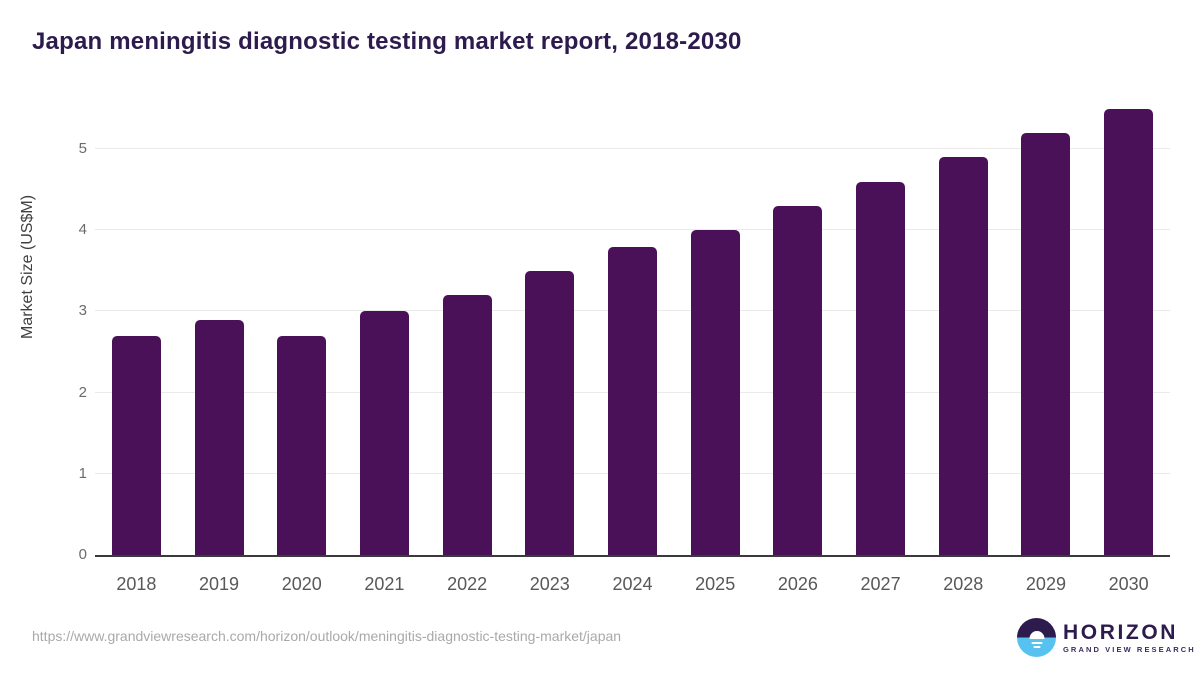  What do you see at coordinates (963, 584) in the screenshot?
I see `x-tick-label-2028: 2028` at bounding box center [963, 584].